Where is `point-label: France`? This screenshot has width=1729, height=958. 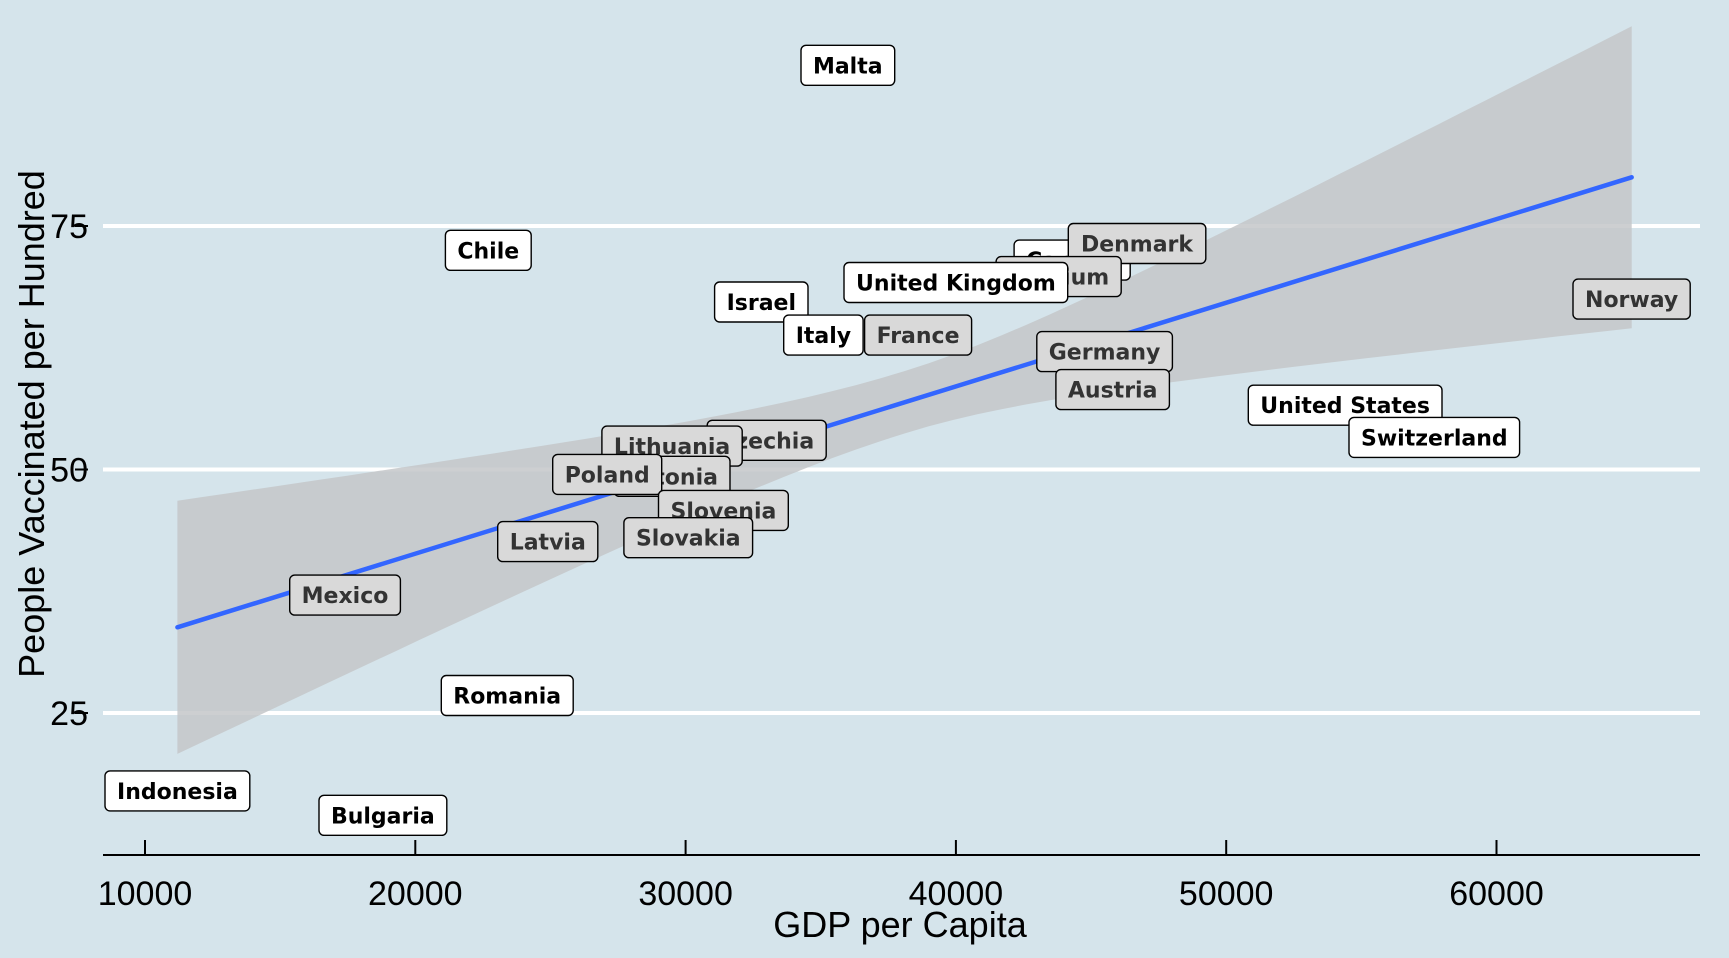
point-label: France is located at coordinates (918, 336).